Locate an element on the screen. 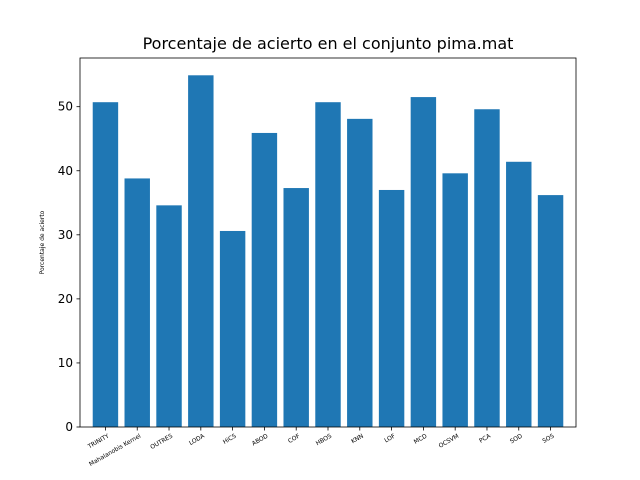  bar-loda is located at coordinates (201, 251).